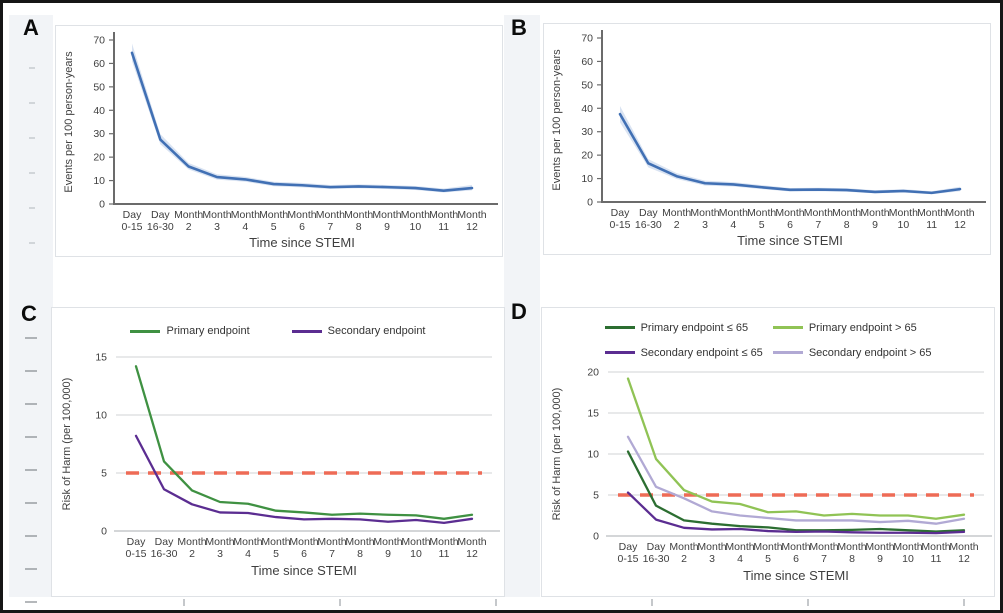 This screenshot has width=1003, height=613. What do you see at coordinates (522, 306) in the screenshot?
I see `center-margin-strip` at bounding box center [522, 306].